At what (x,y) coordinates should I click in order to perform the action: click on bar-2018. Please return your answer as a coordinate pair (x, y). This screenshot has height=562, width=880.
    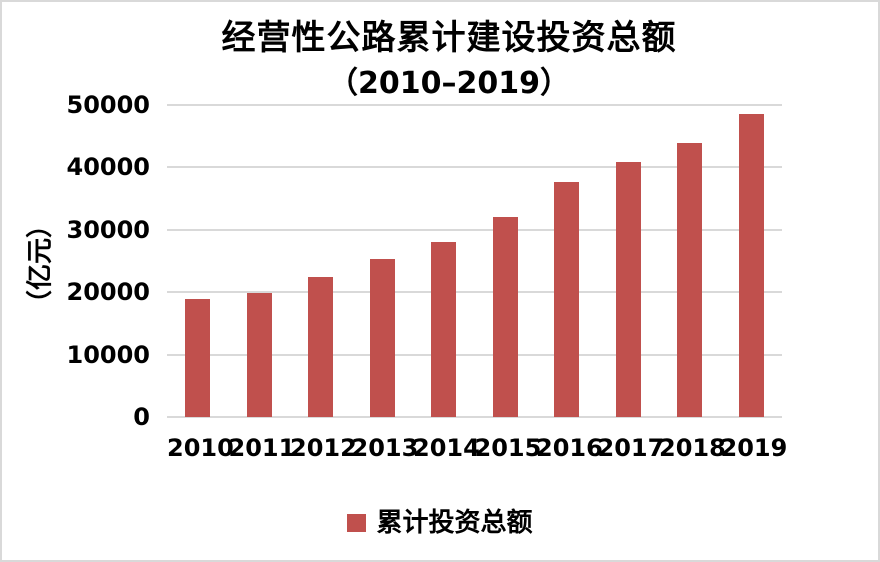
    Looking at the image, I should click on (690, 280).